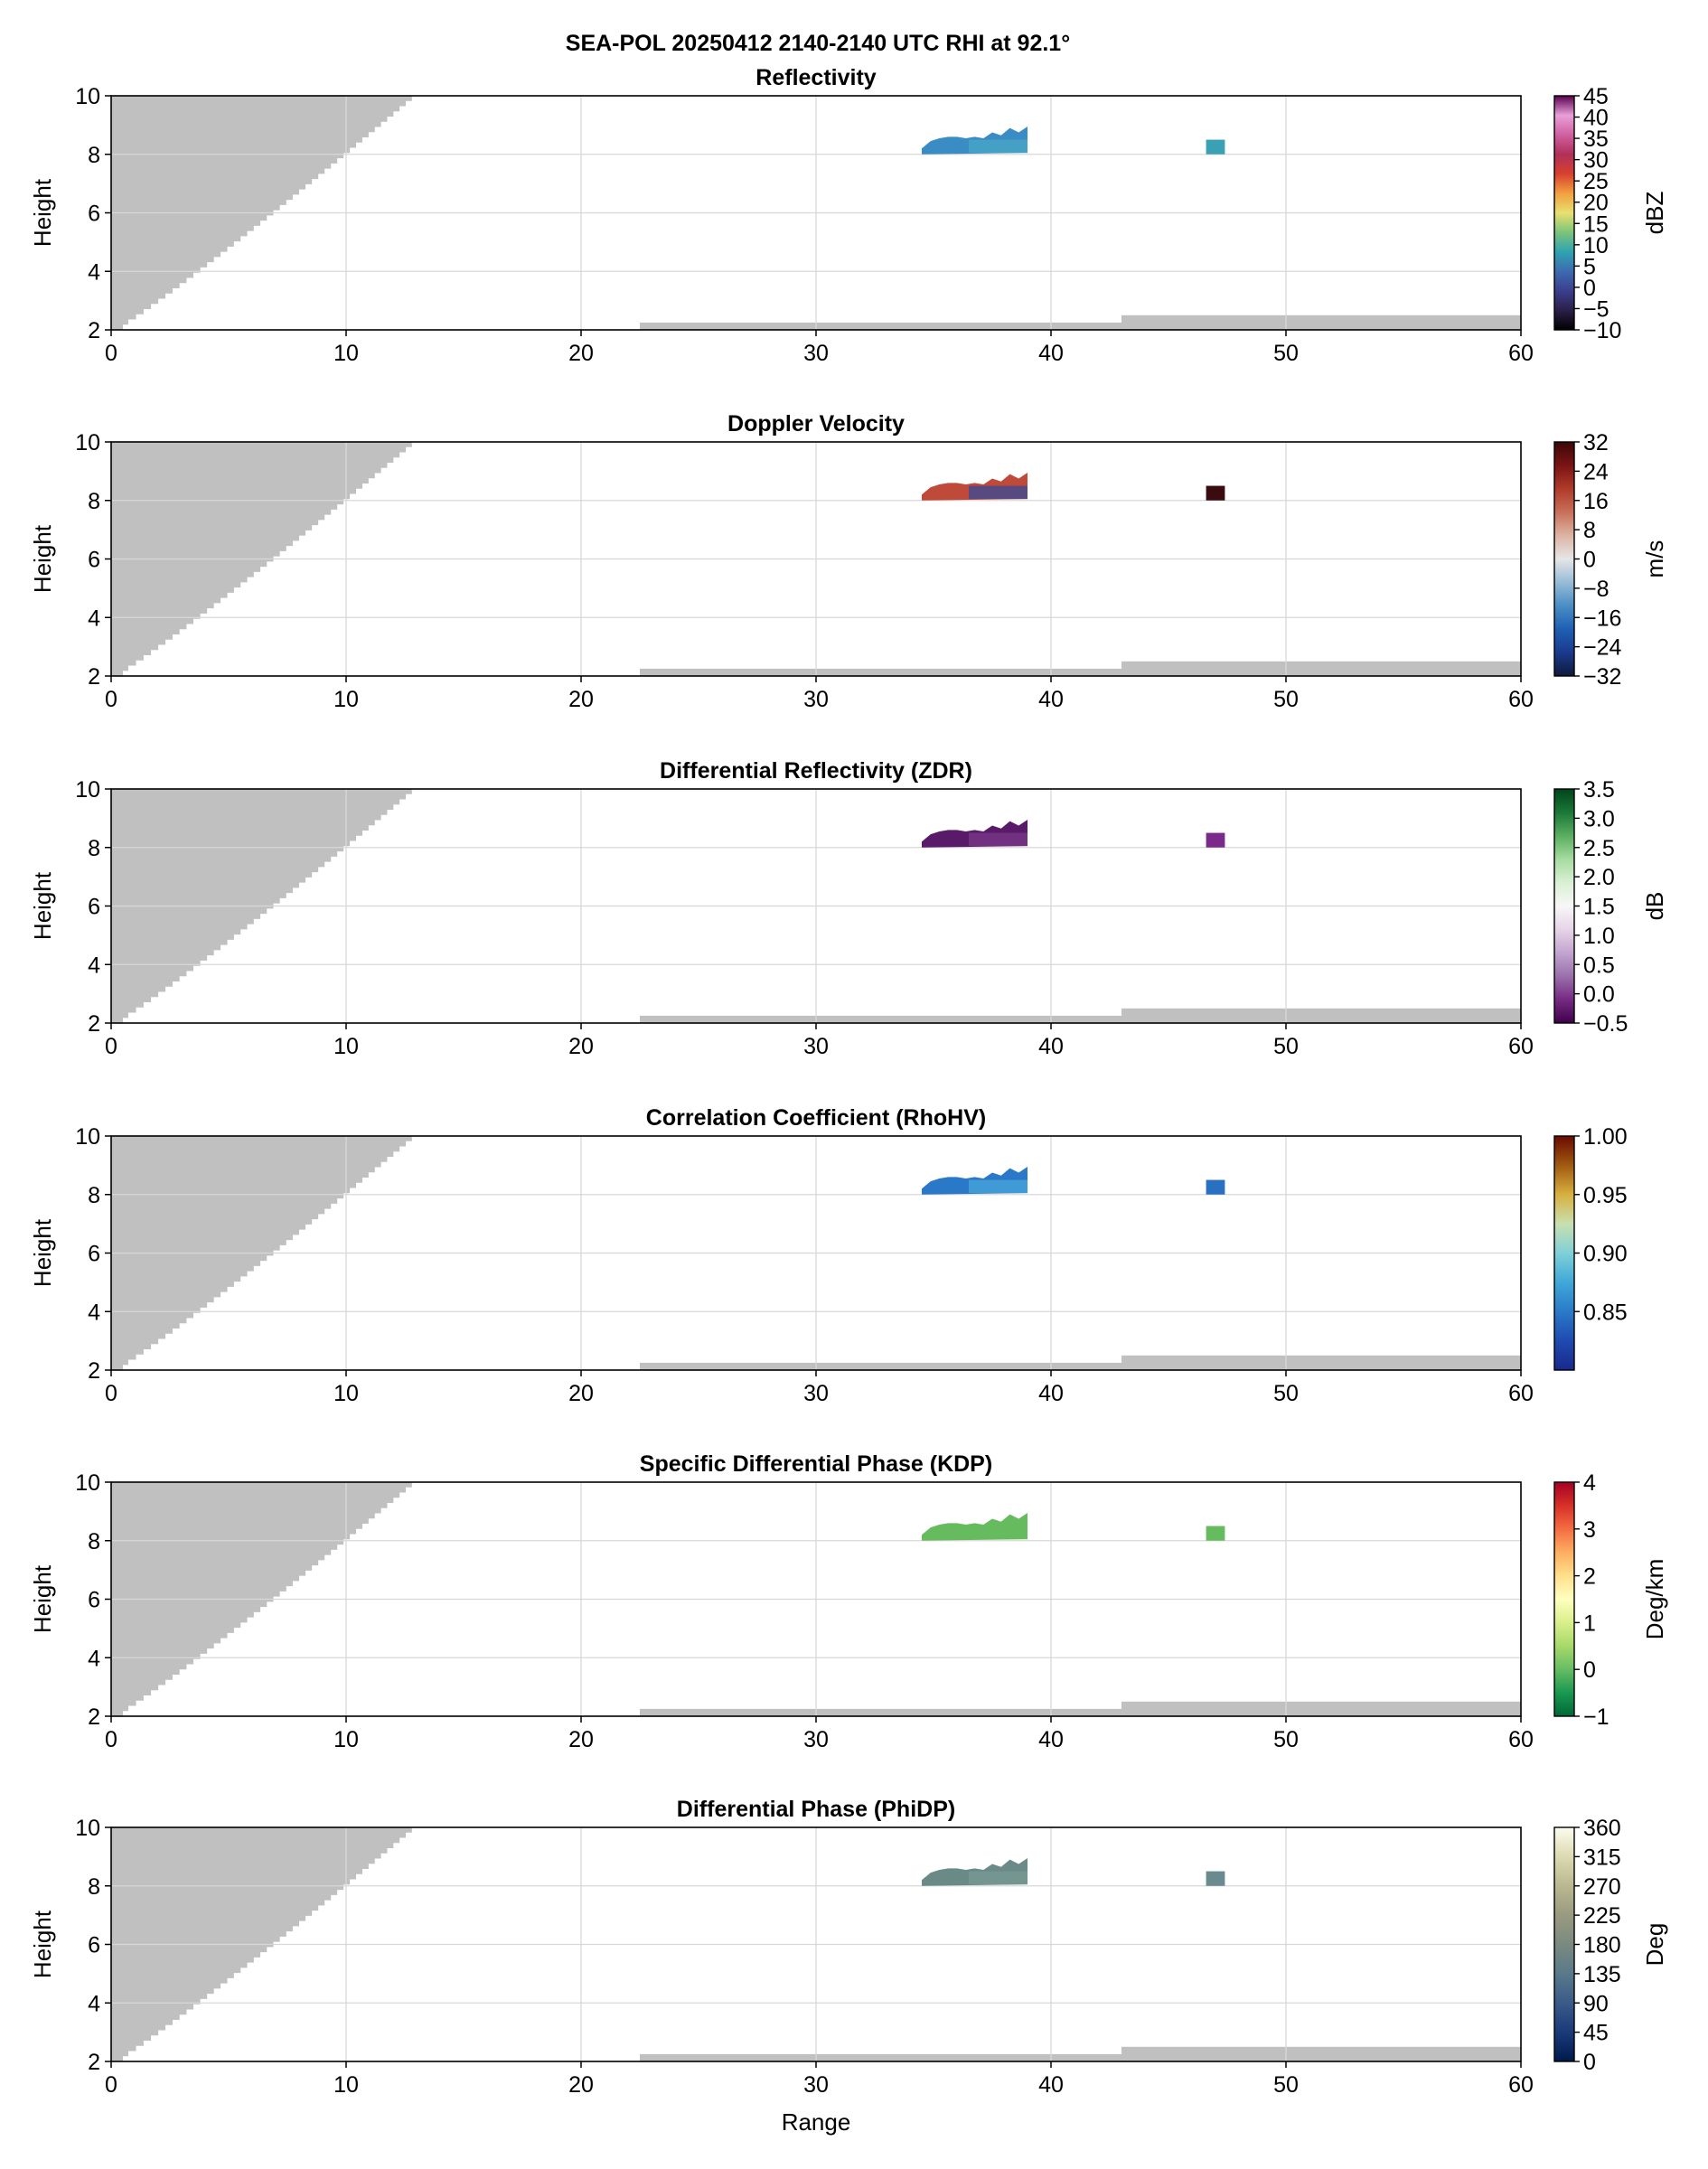 The width and height of the screenshot is (1708, 2169). What do you see at coordinates (1602, 648) in the screenshot?
I see `colorbar-tick-label: −24` at bounding box center [1602, 648].